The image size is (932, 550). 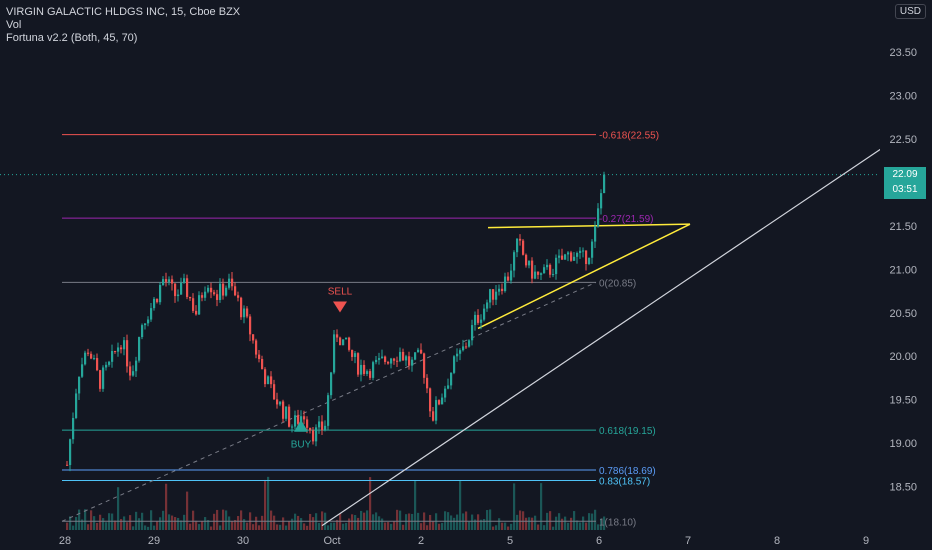 I want to click on x-tick-label: 29, so click(x=154, y=541).